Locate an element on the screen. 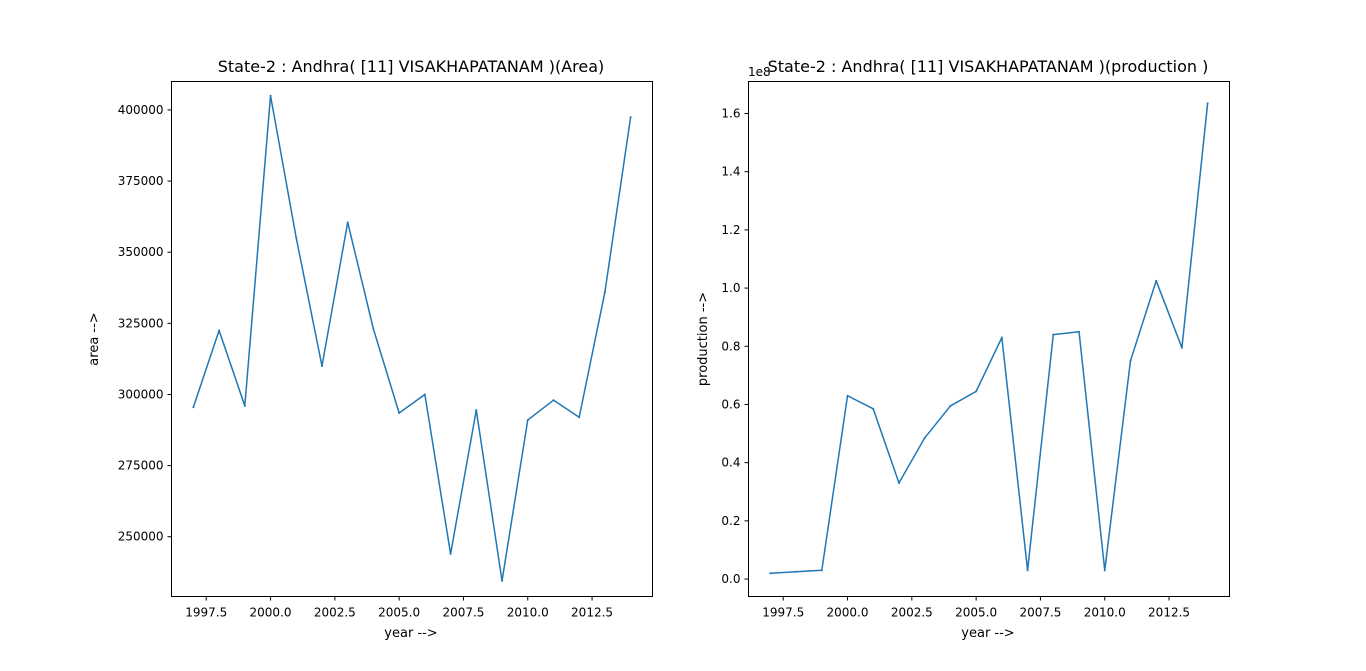 The width and height of the screenshot is (1366, 671). area-y-tick-label: 375000 is located at coordinates (141, 181).